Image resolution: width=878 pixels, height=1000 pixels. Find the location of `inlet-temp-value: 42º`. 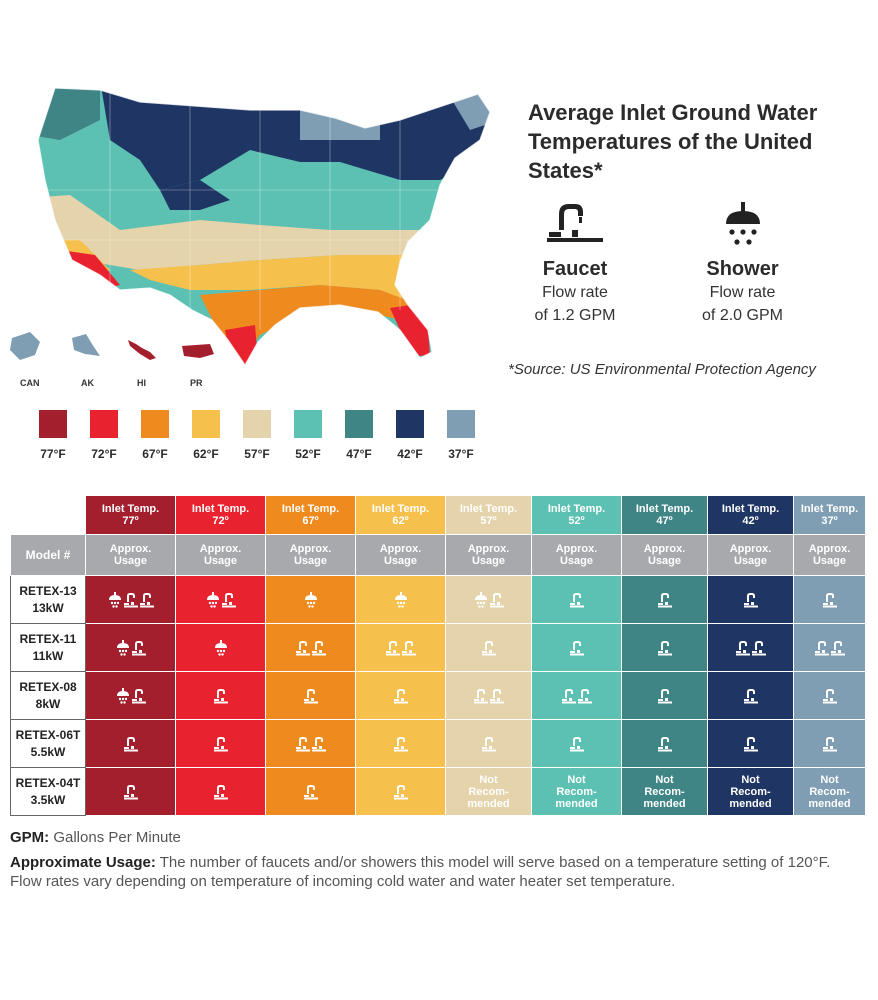

inlet-temp-value: 42º is located at coordinates (750, 521).